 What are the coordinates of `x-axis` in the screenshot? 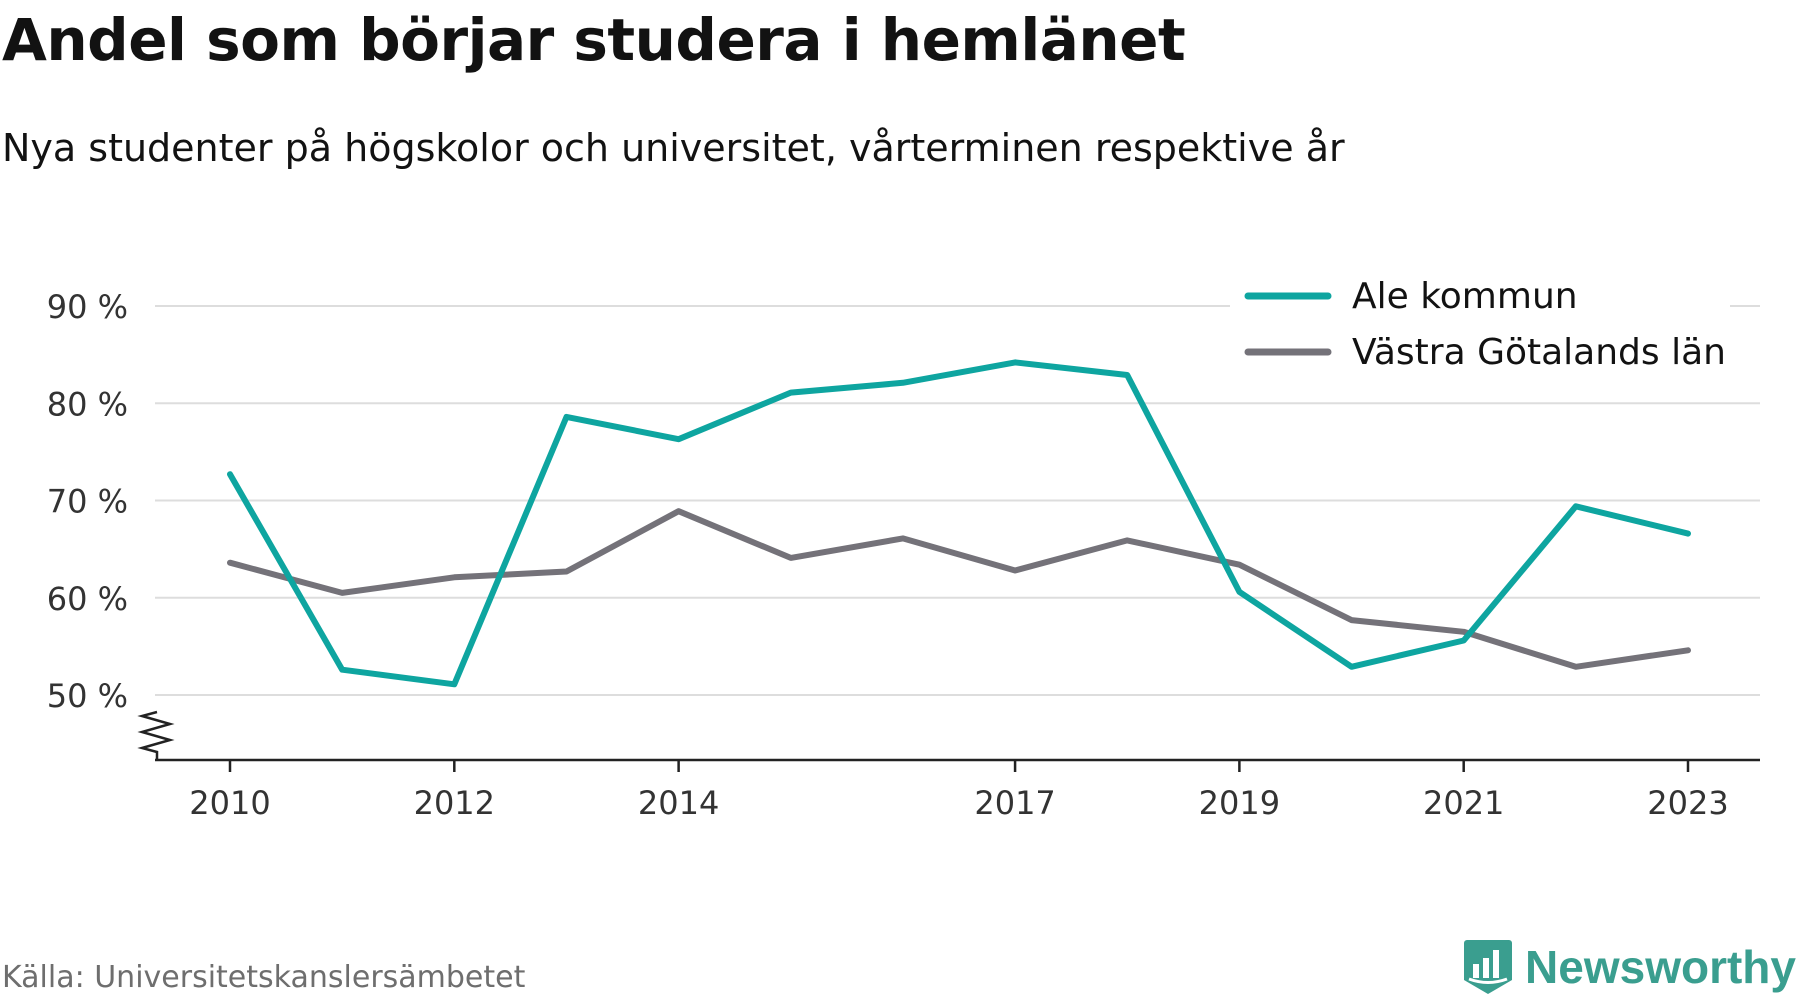 It's located at (948, 741).